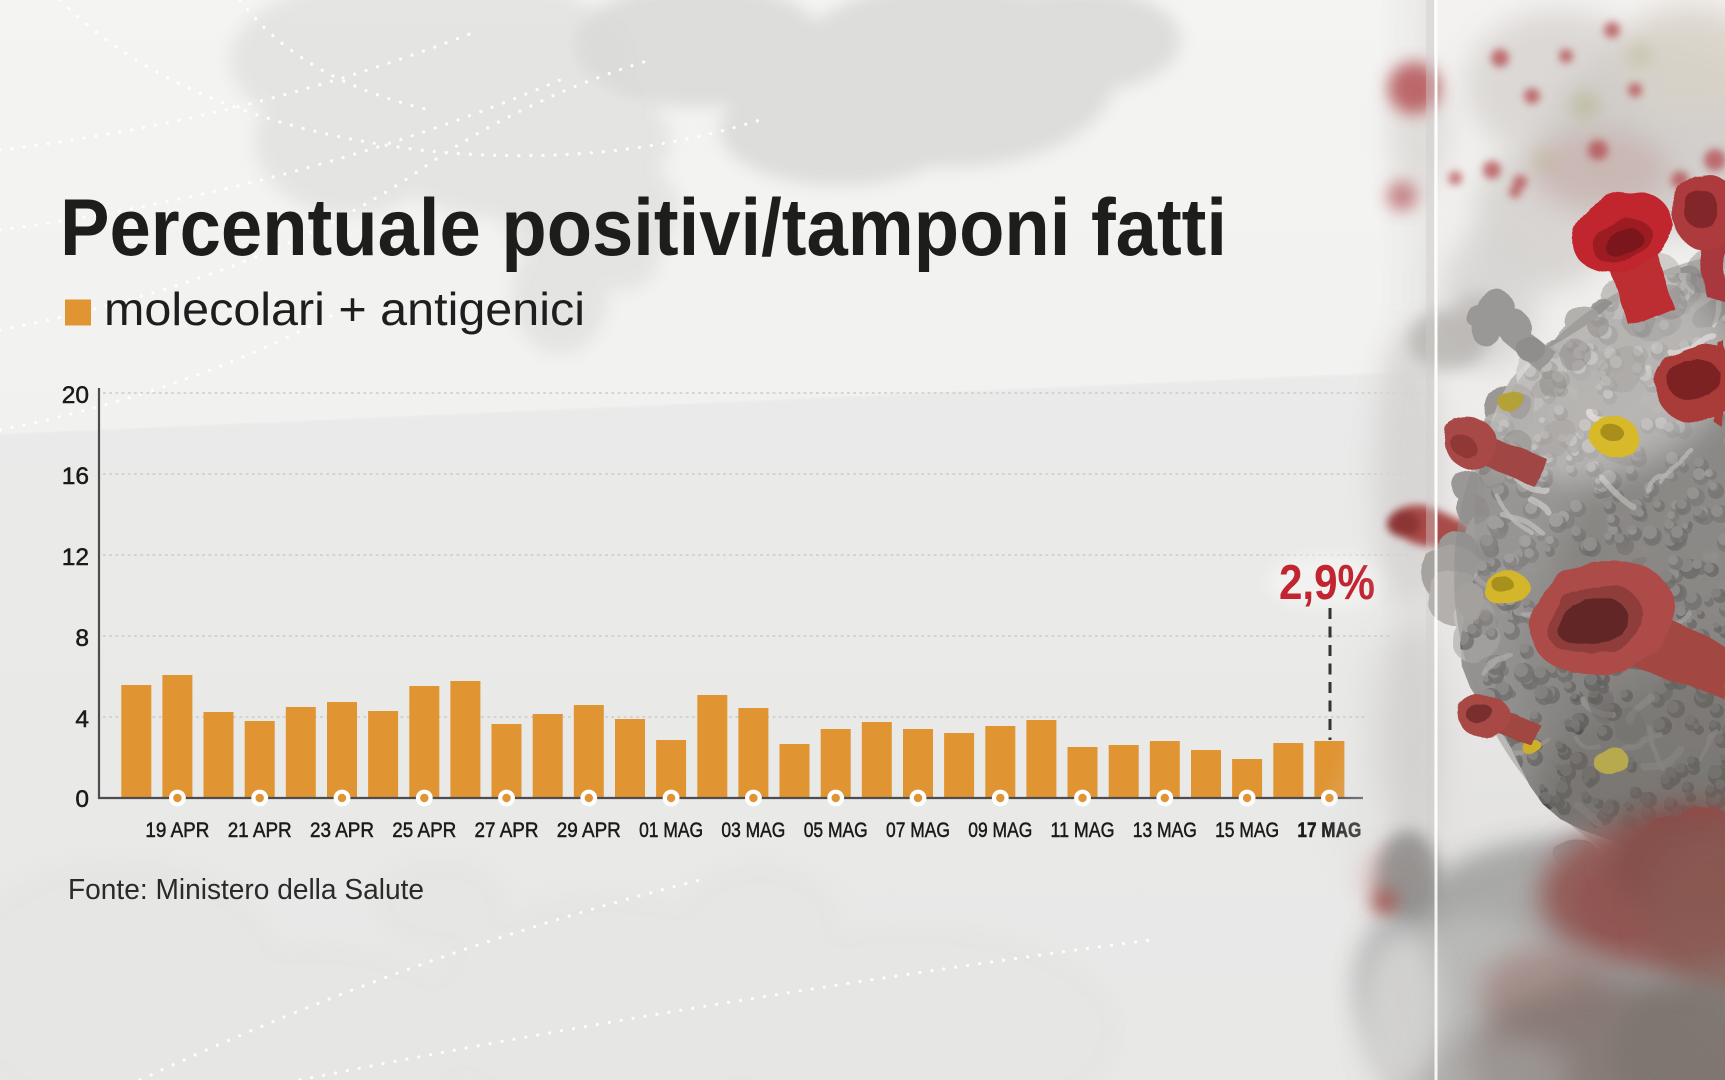  What do you see at coordinates (75, 557) in the screenshot?
I see `svg-text: 12` at bounding box center [75, 557].